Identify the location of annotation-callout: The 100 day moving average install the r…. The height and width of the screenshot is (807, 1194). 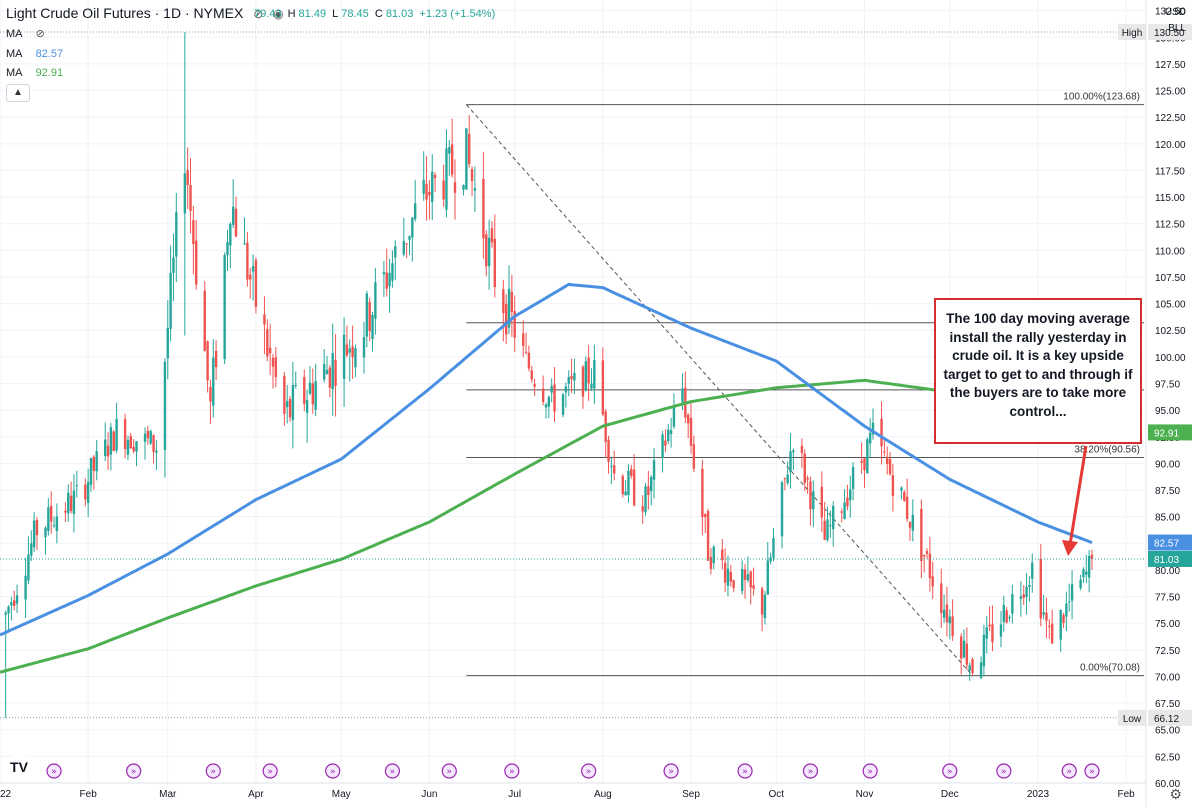
(1038, 371).